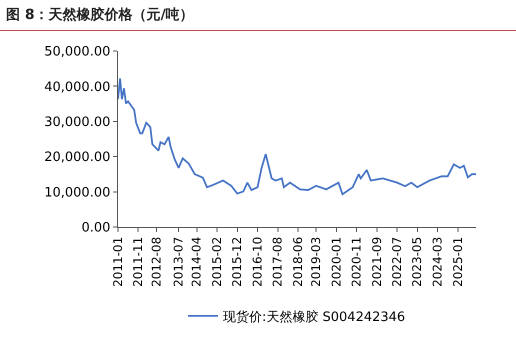 Image resolution: width=516 pixels, height=348 pixels. What do you see at coordinates (397, 261) in the screenshot?
I see `x-tick-label: 2022-07` at bounding box center [397, 261].